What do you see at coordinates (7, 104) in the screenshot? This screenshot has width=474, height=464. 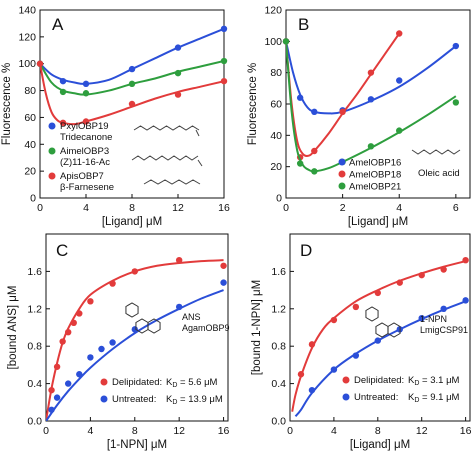 I see `y-axis-label: Fluorescence %` at bounding box center [7, 104].